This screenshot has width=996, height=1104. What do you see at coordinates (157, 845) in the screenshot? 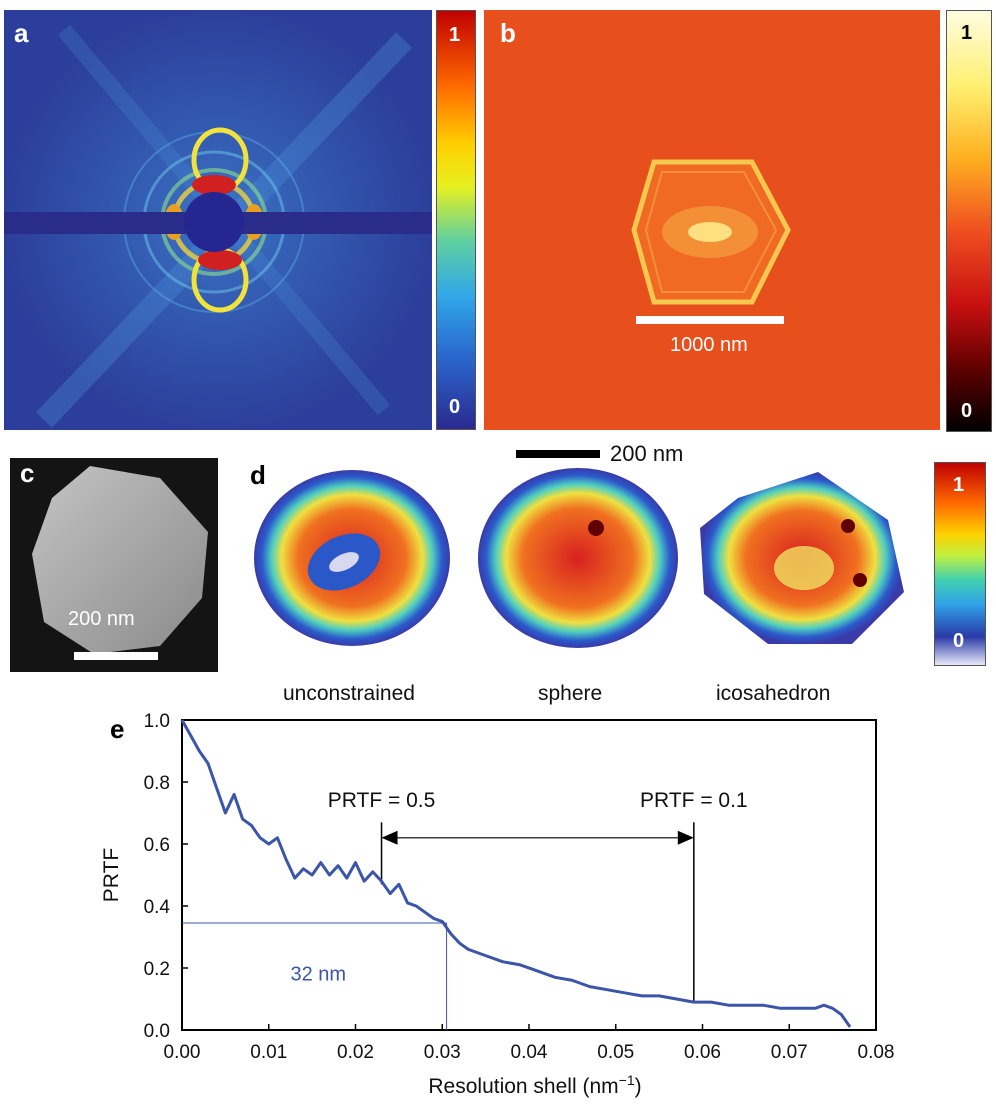
I see `y-tick-label-3: 0.6` at bounding box center [157, 845].